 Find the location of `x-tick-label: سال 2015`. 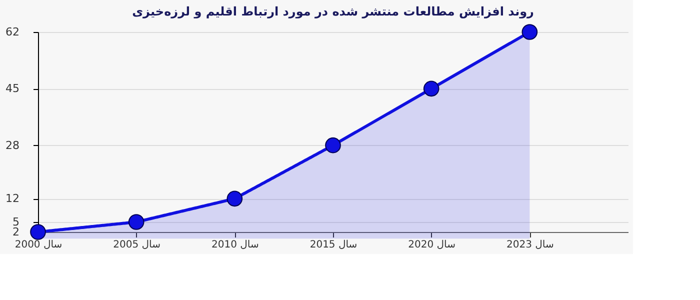

x-tick-label: سال 2015 is located at coordinates (334, 245).